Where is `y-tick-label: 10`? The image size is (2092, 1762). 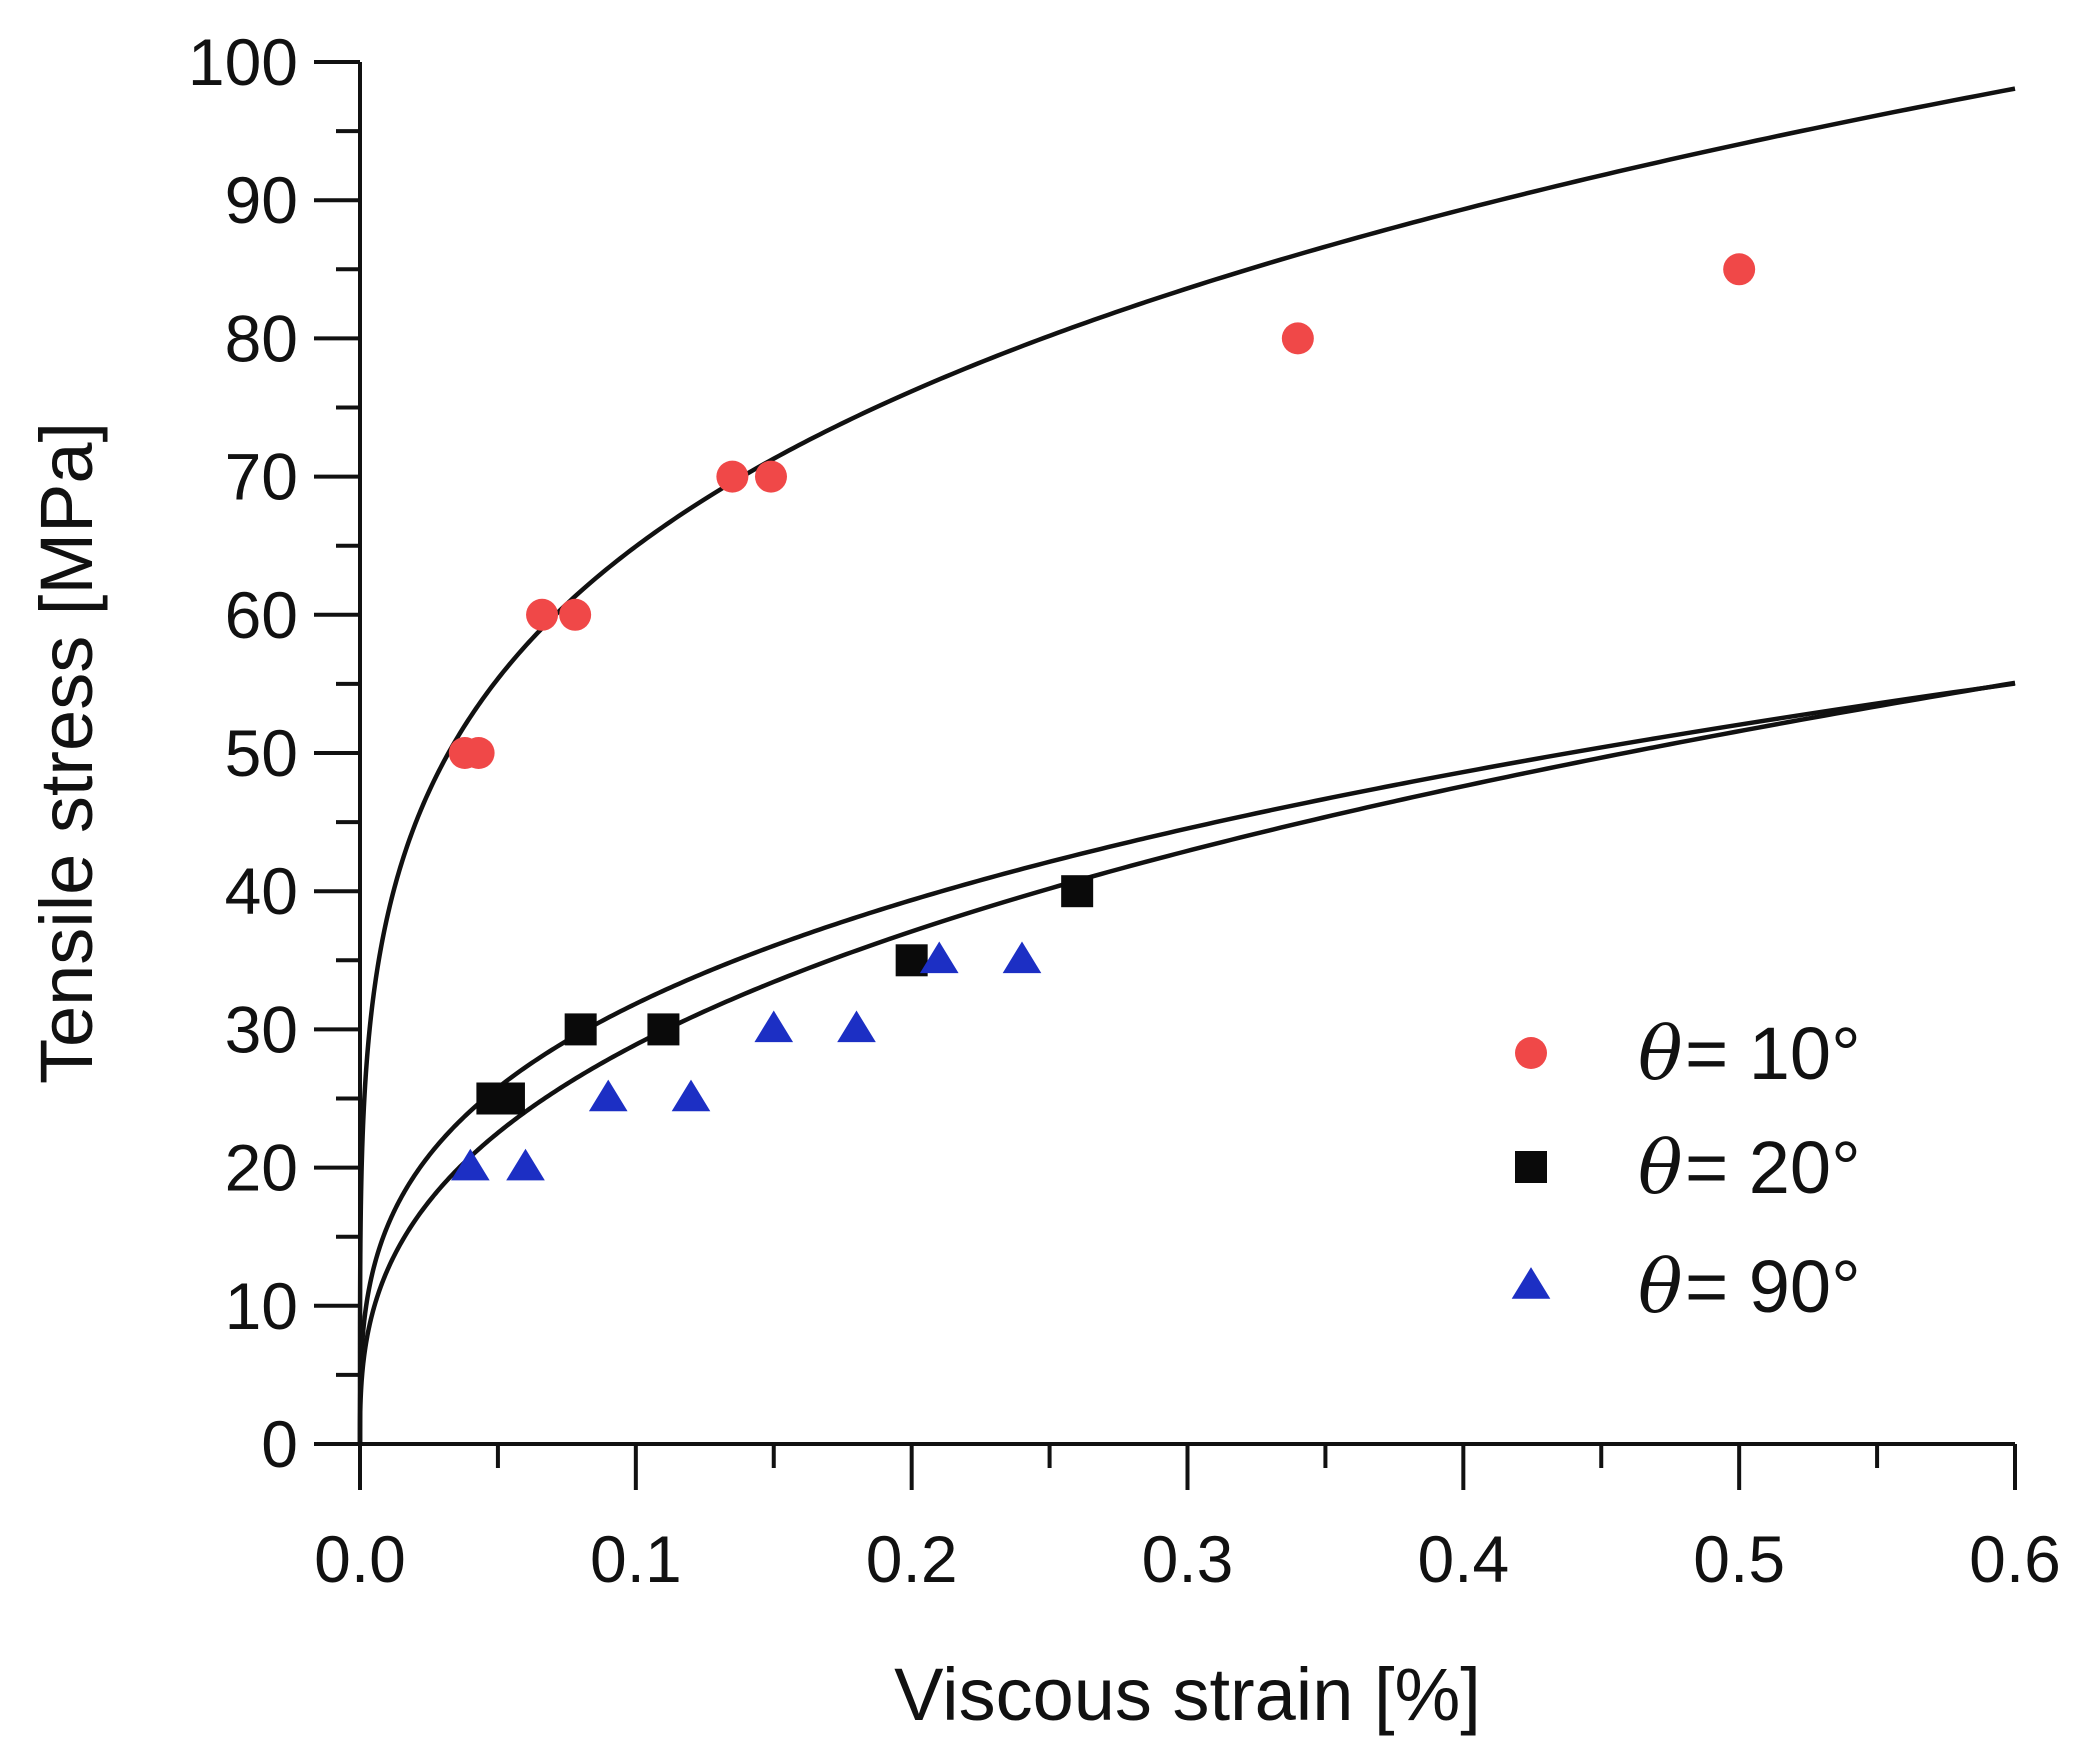
y-tick-label: 10 is located at coordinates (261, 1306).